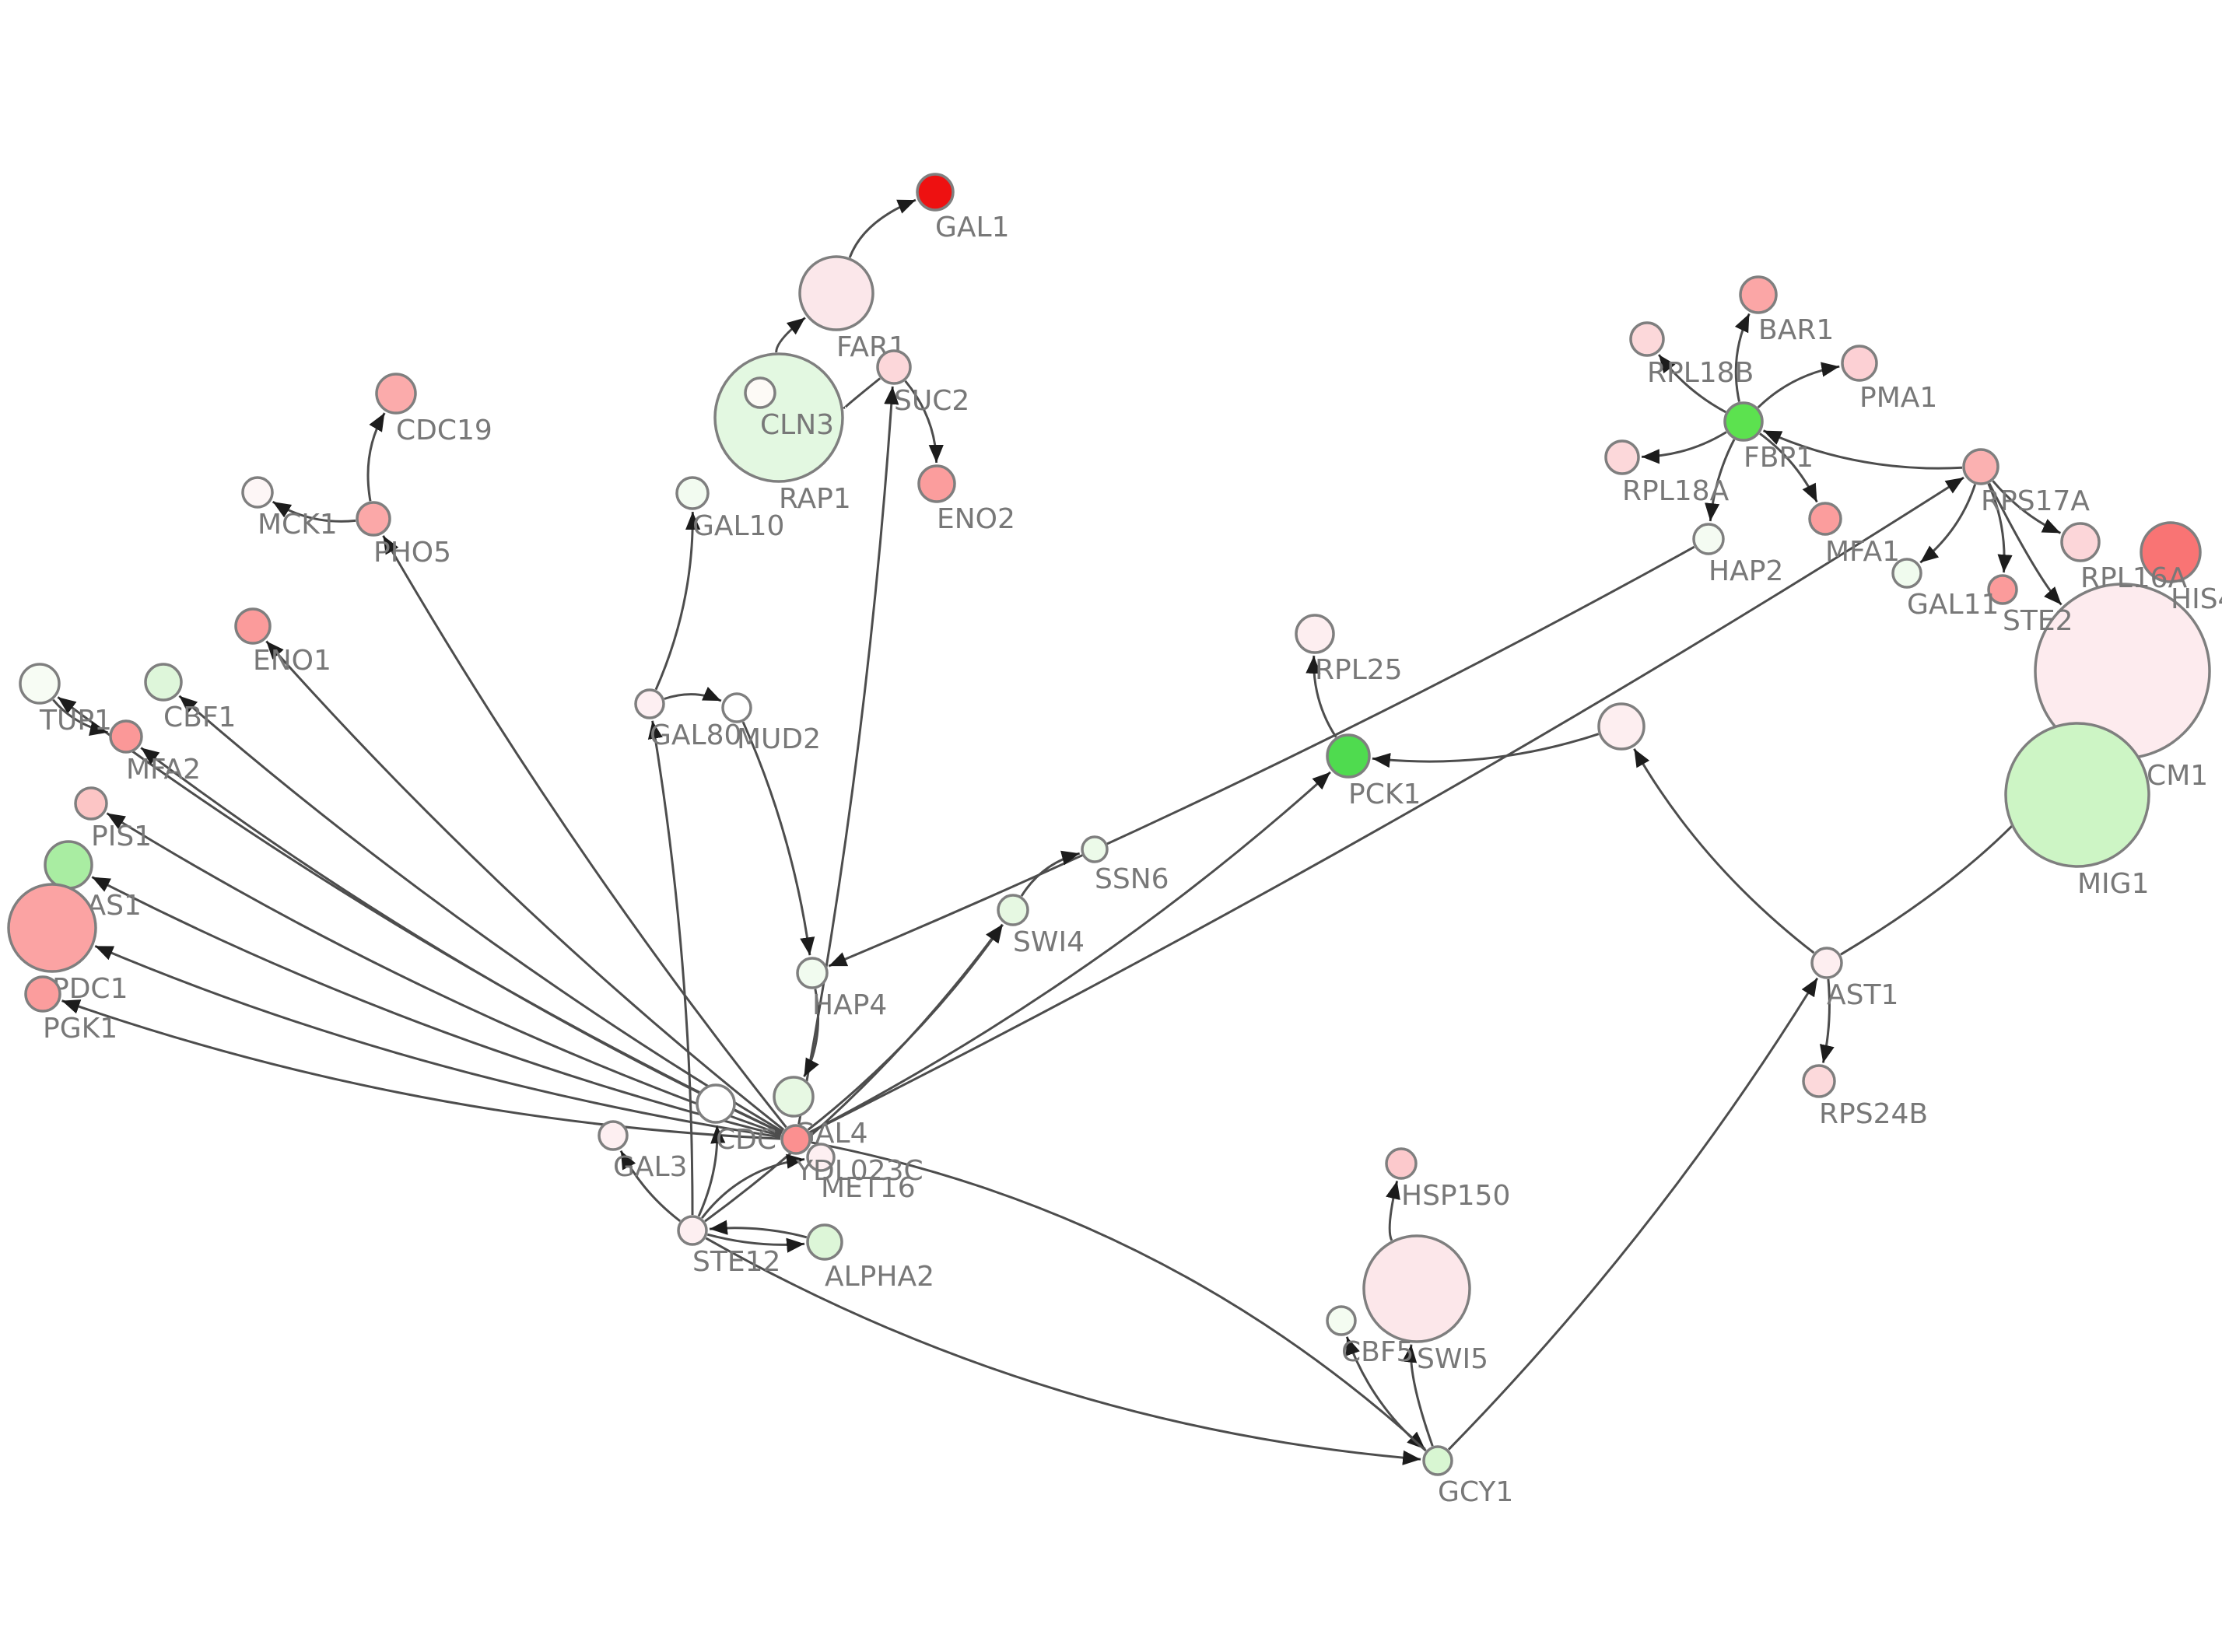  What do you see at coordinates (2026, 544) in the screenshot?
I see `edge-RPS17A-MCM1` at bounding box center [2026, 544].